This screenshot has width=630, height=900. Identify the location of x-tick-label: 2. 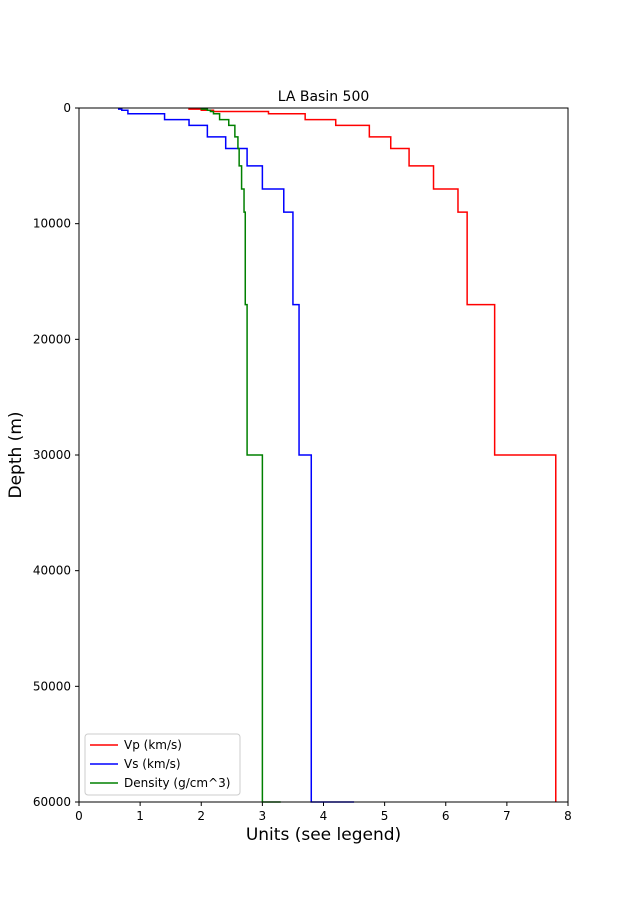
(201, 816).